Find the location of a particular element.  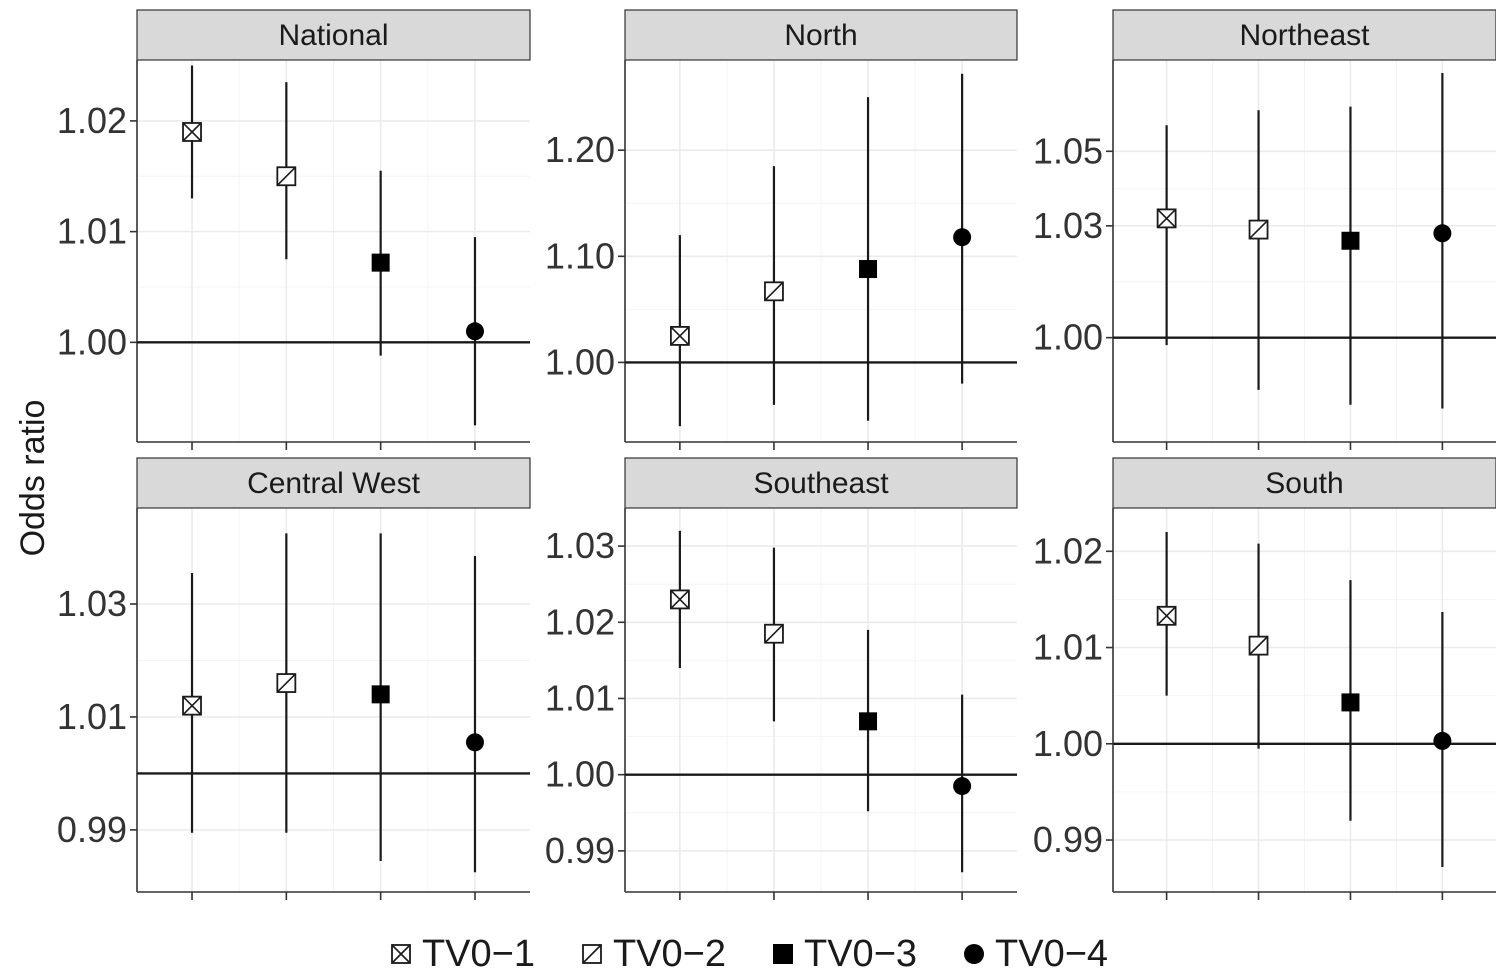

square-cross-icon is located at coordinates (401, 954).